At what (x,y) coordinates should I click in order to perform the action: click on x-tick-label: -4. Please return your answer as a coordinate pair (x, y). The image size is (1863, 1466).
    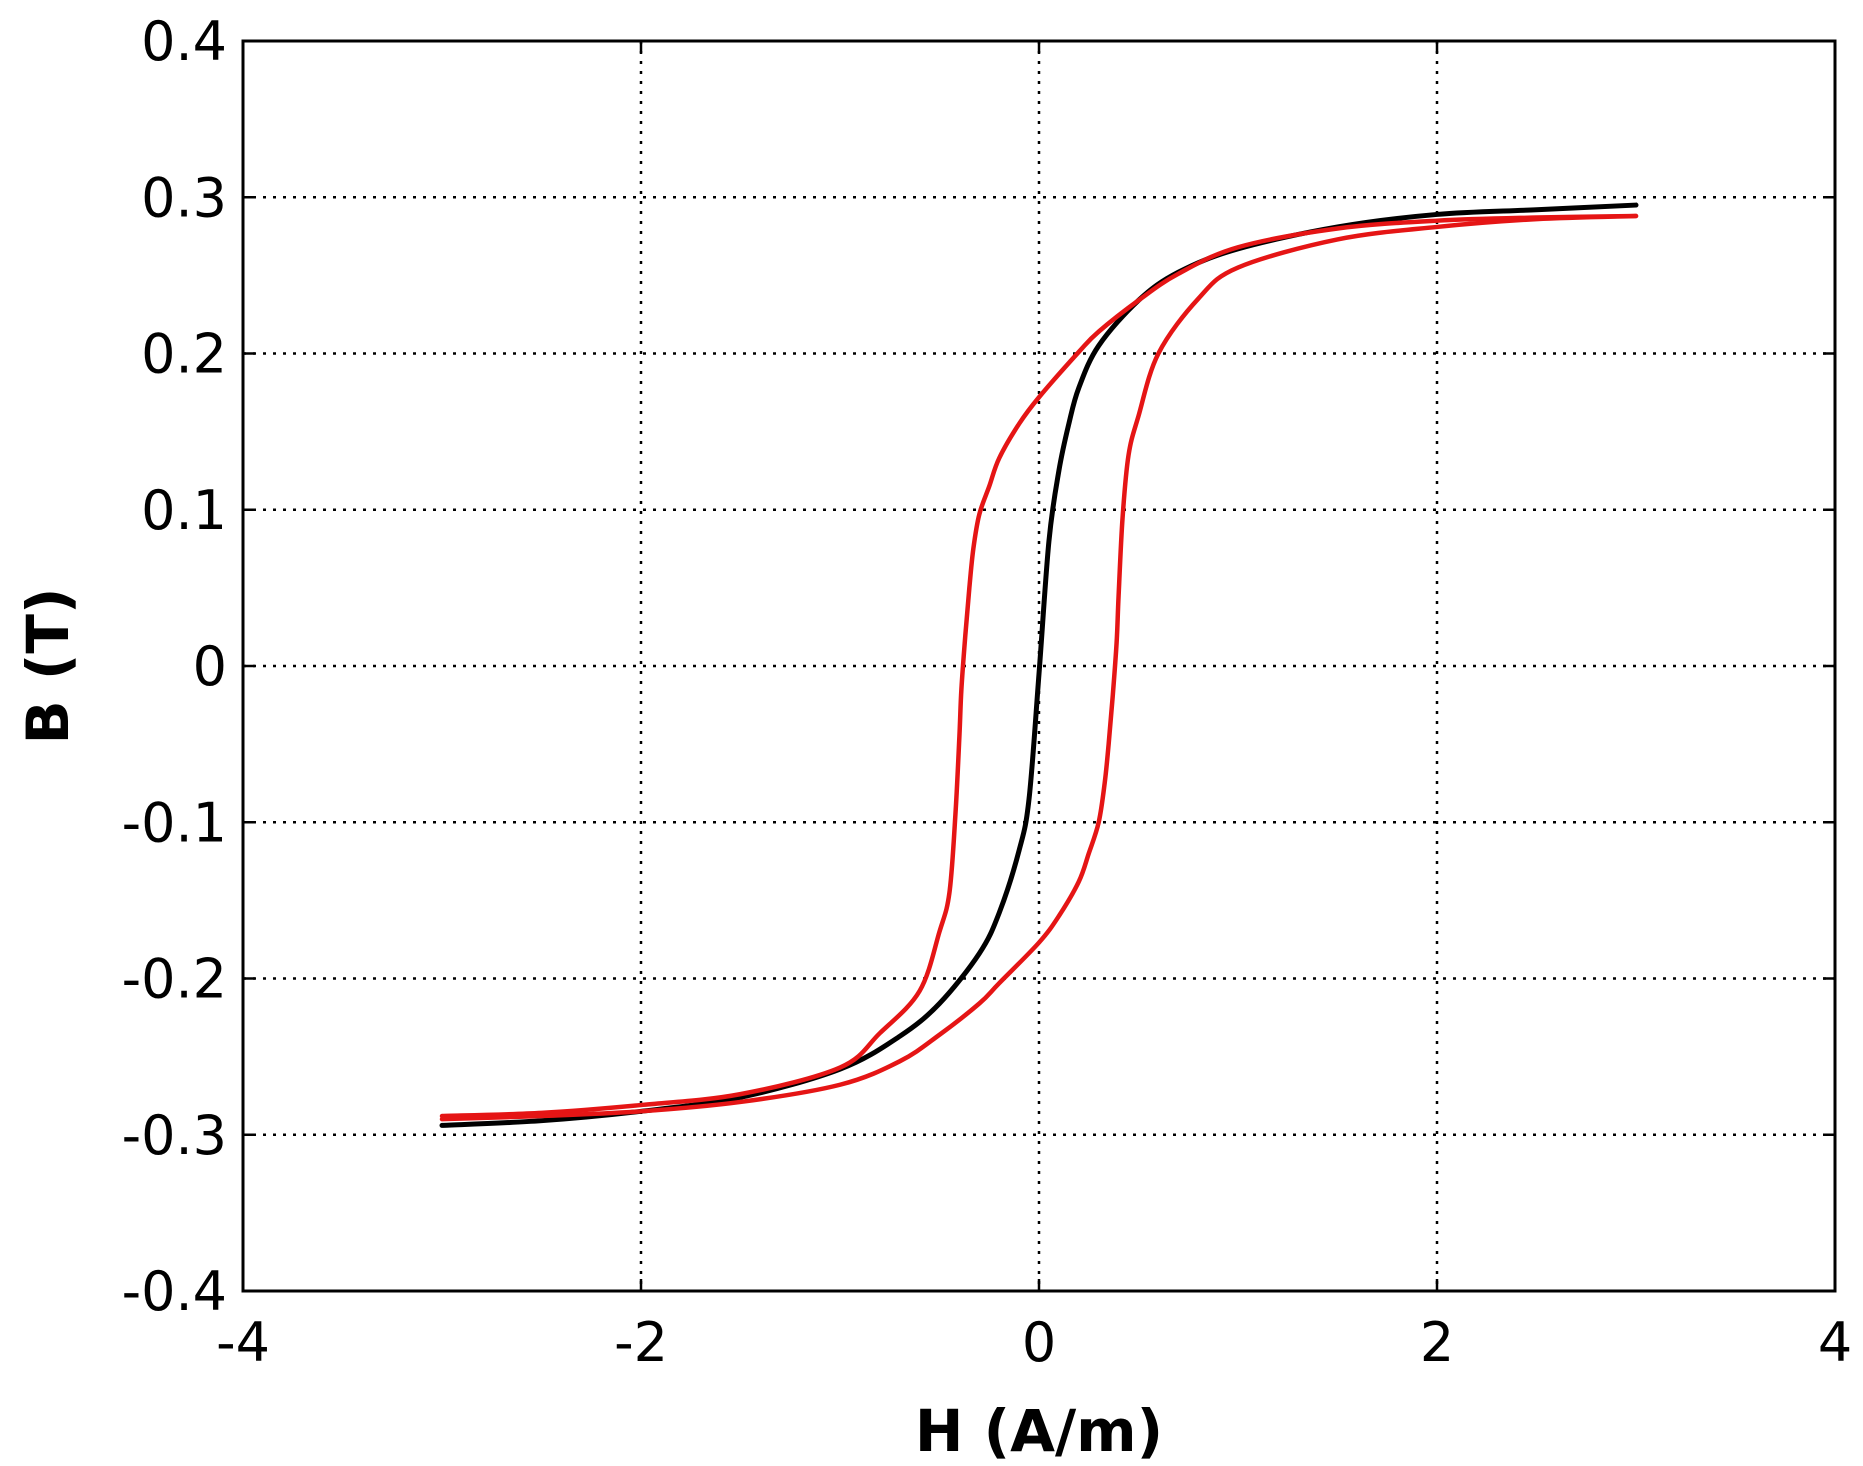
    Looking at the image, I should click on (243, 1342).